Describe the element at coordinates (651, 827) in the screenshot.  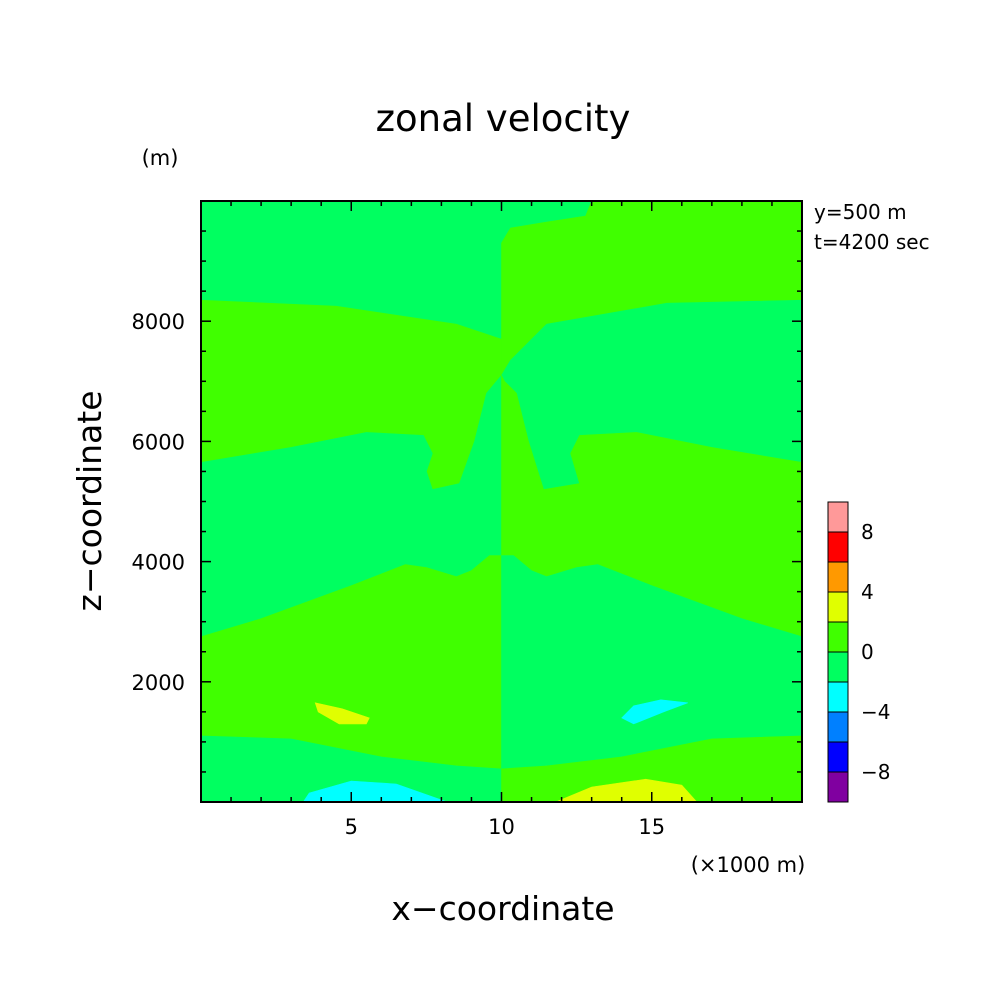
I see `x-tick-label: 15` at that location.